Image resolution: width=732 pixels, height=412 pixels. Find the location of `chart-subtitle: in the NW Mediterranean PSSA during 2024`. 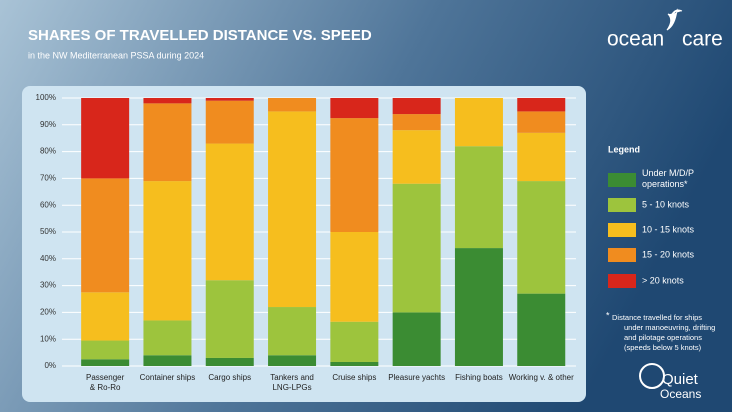

chart-subtitle: in the NW Mediterranean PSSA during 2024 is located at coordinates (116, 55).